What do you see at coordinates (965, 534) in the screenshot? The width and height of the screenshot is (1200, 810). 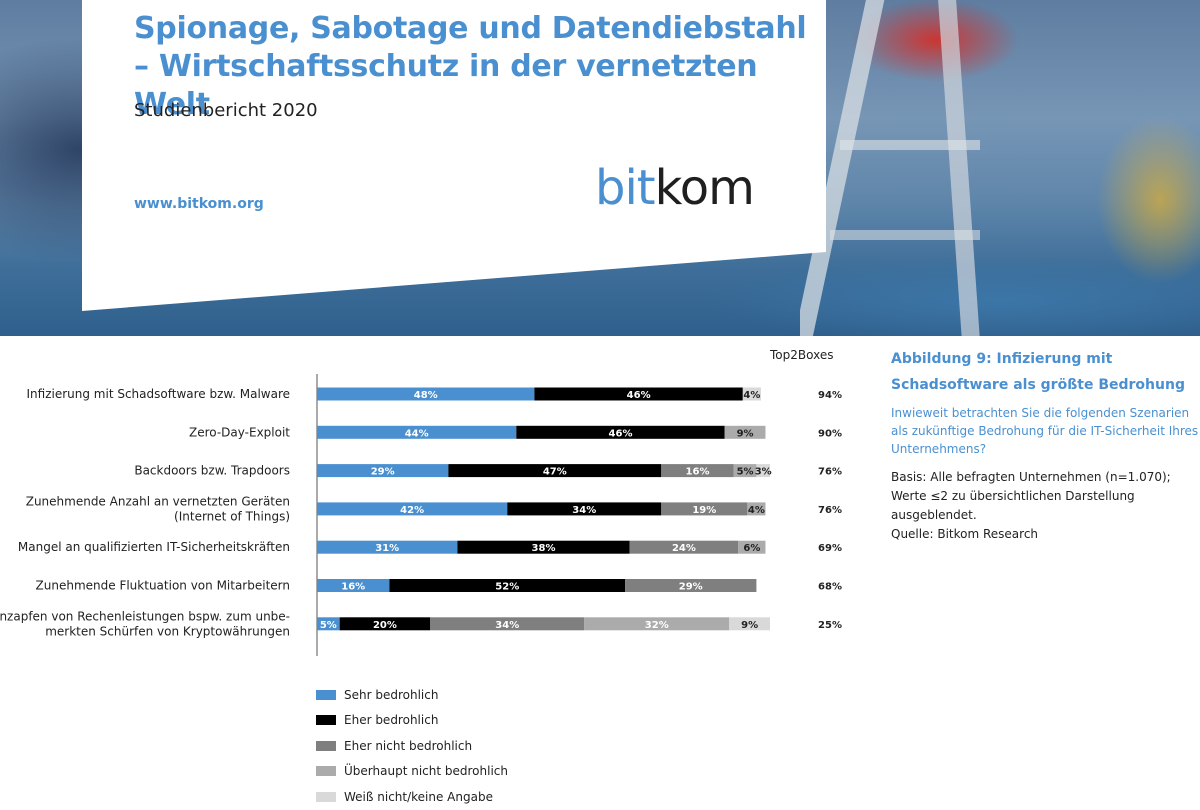 I see `figure-source: Quelle: Bitkom Research` at bounding box center [965, 534].